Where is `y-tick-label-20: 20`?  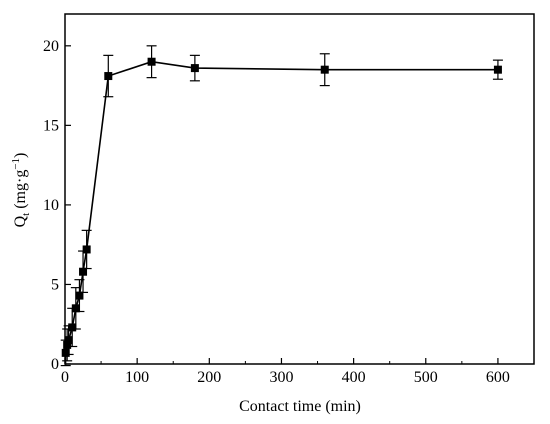
y-tick-label-20: 20 is located at coordinates (51, 46).